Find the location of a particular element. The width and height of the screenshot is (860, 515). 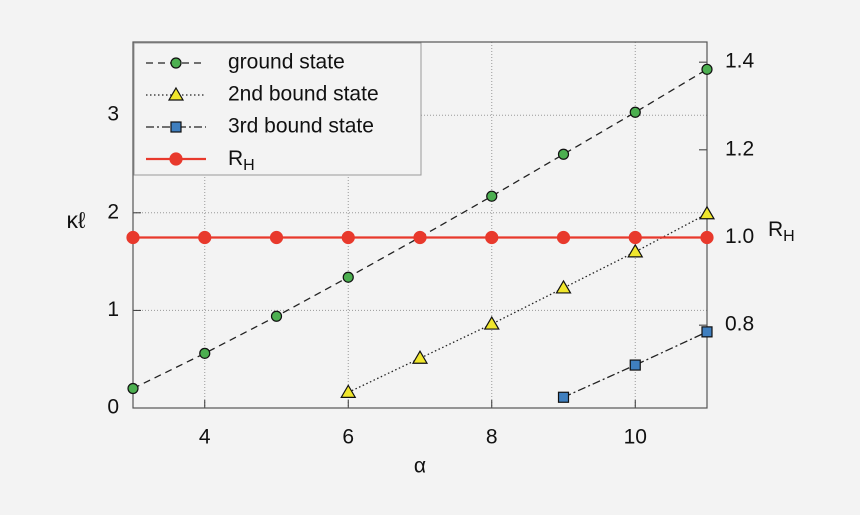

y2-tick-label: 1.4 is located at coordinates (740, 61).